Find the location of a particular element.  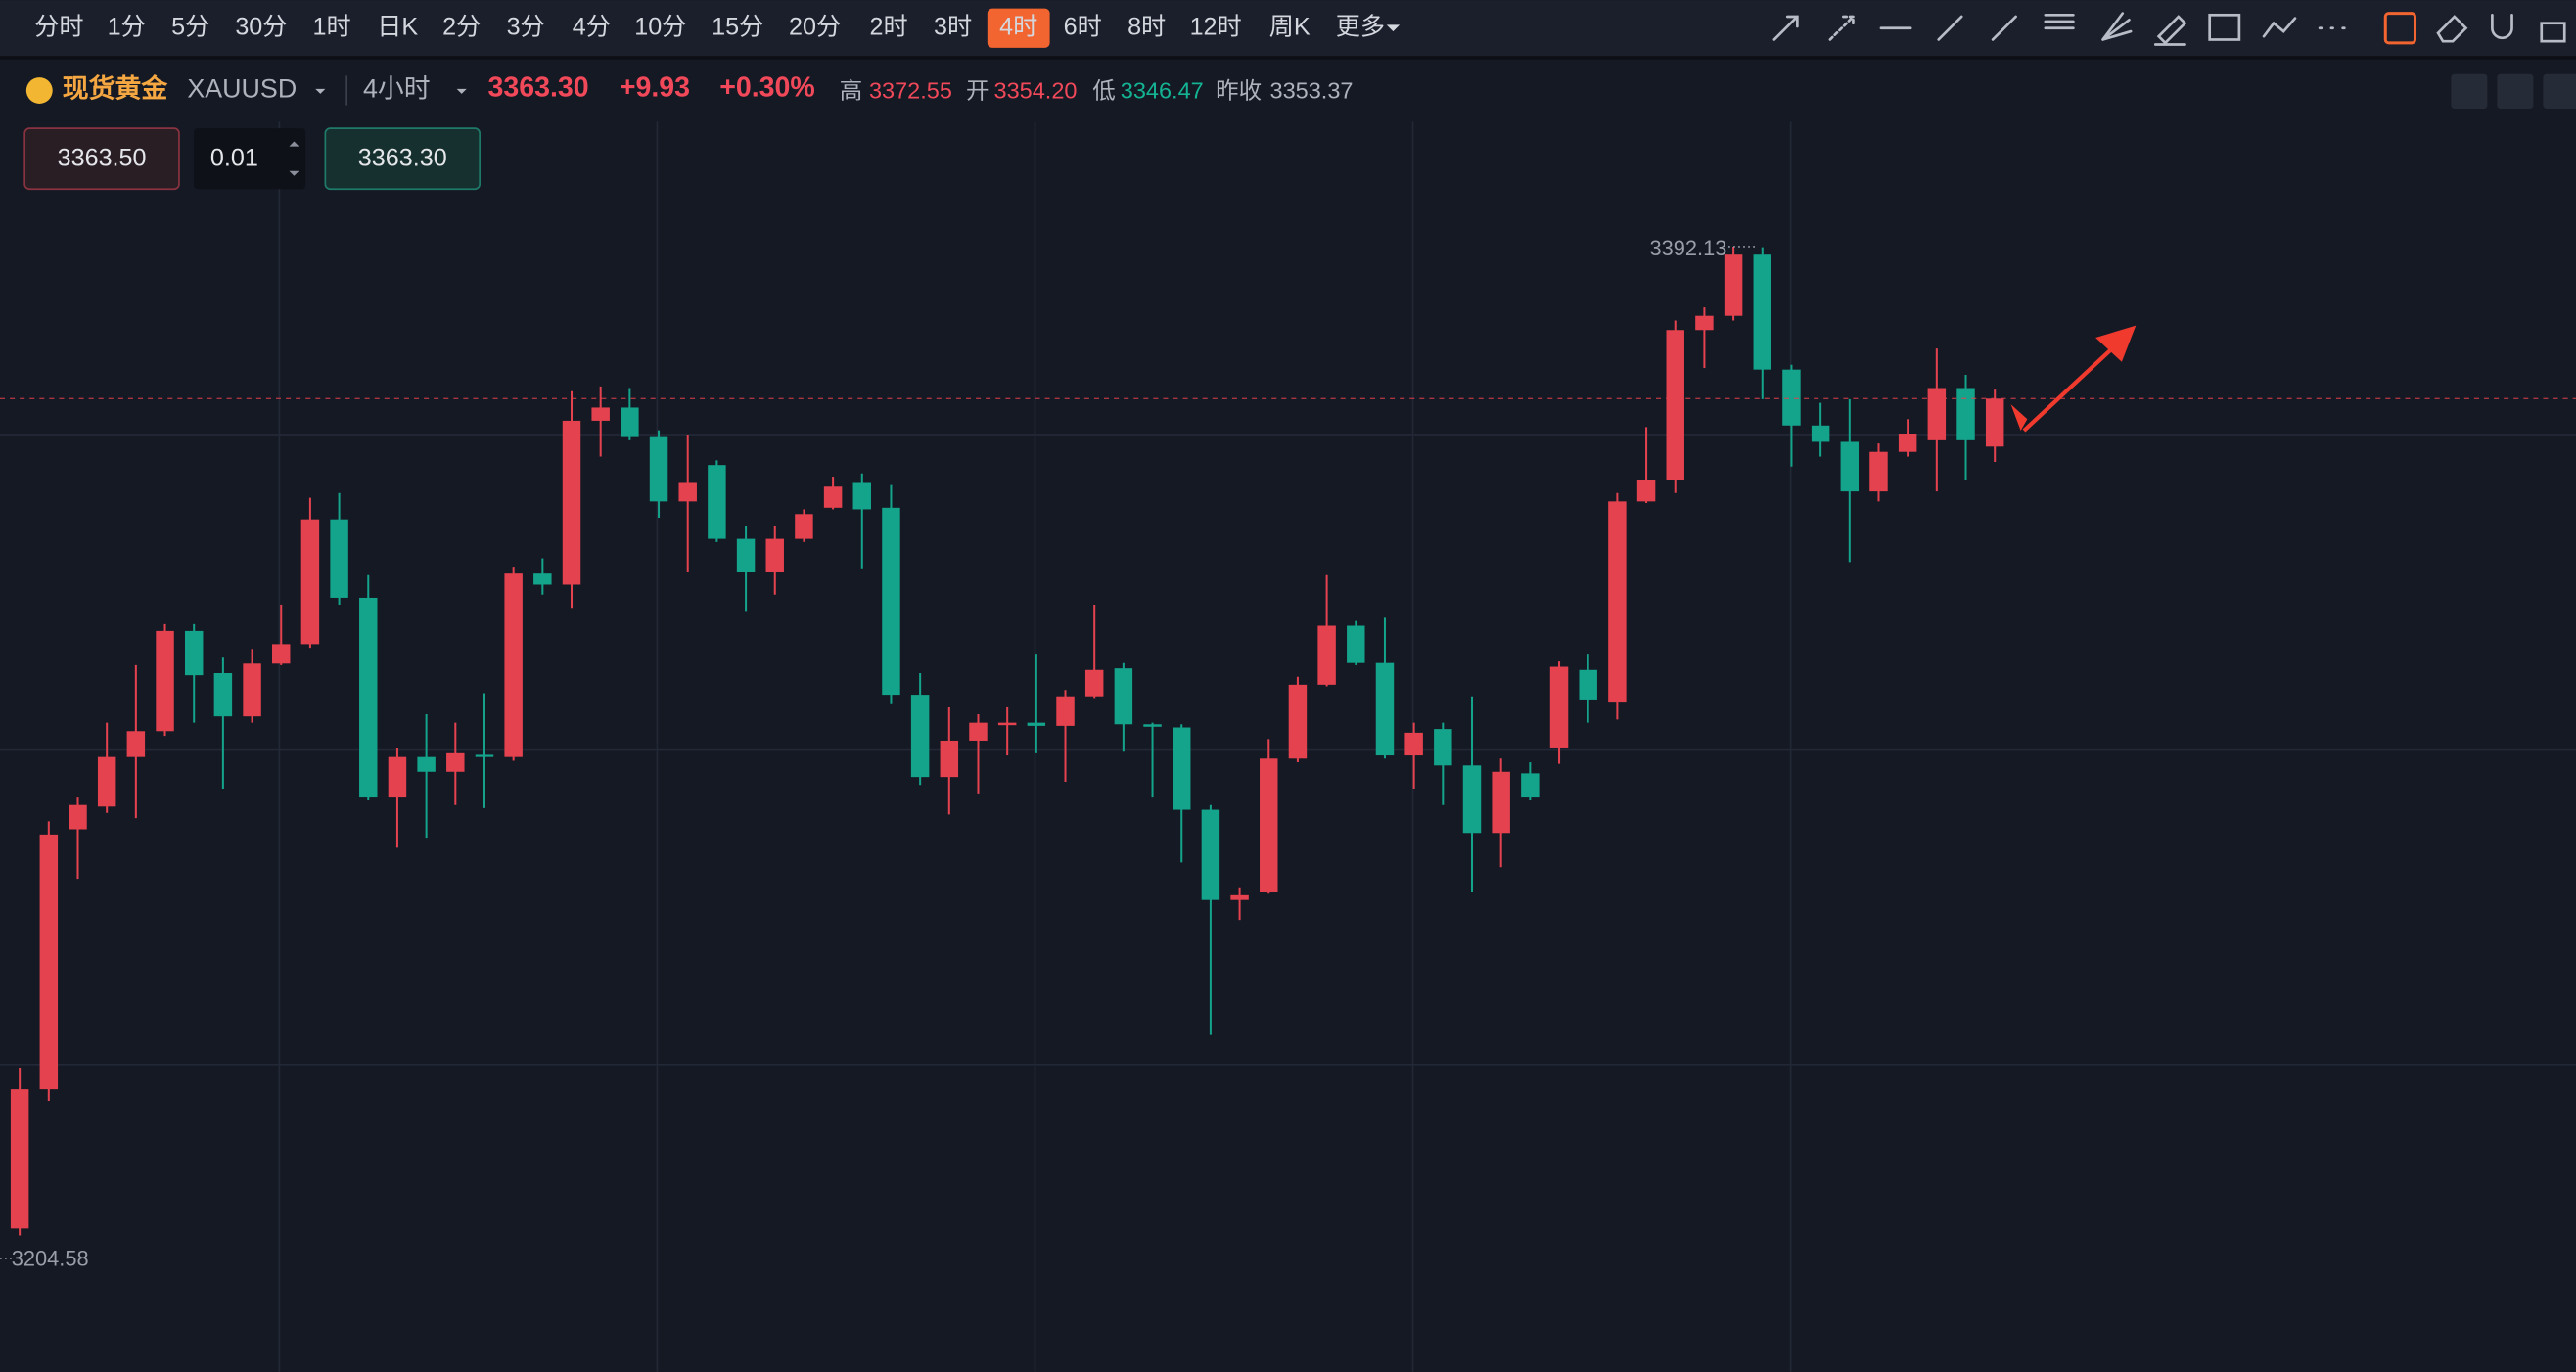

gold-icon is located at coordinates (39, 91).